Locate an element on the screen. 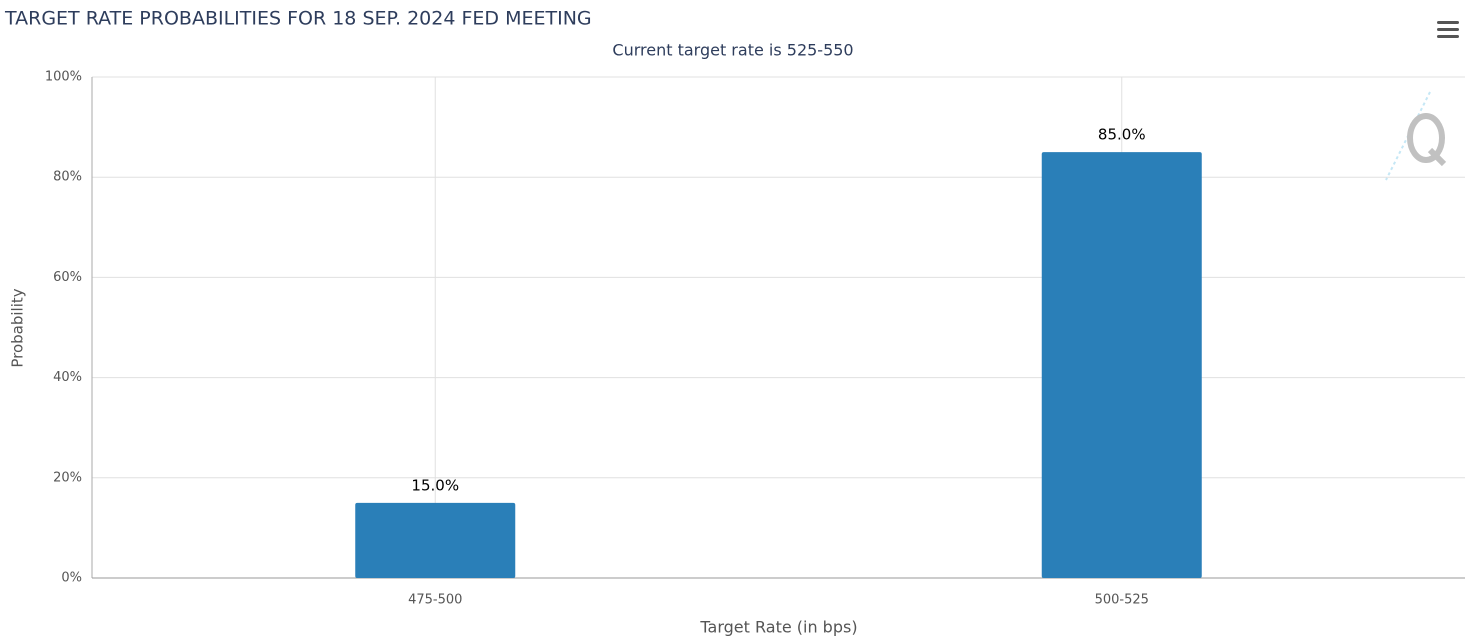  y-tick-label: 20% is located at coordinates (67, 477).